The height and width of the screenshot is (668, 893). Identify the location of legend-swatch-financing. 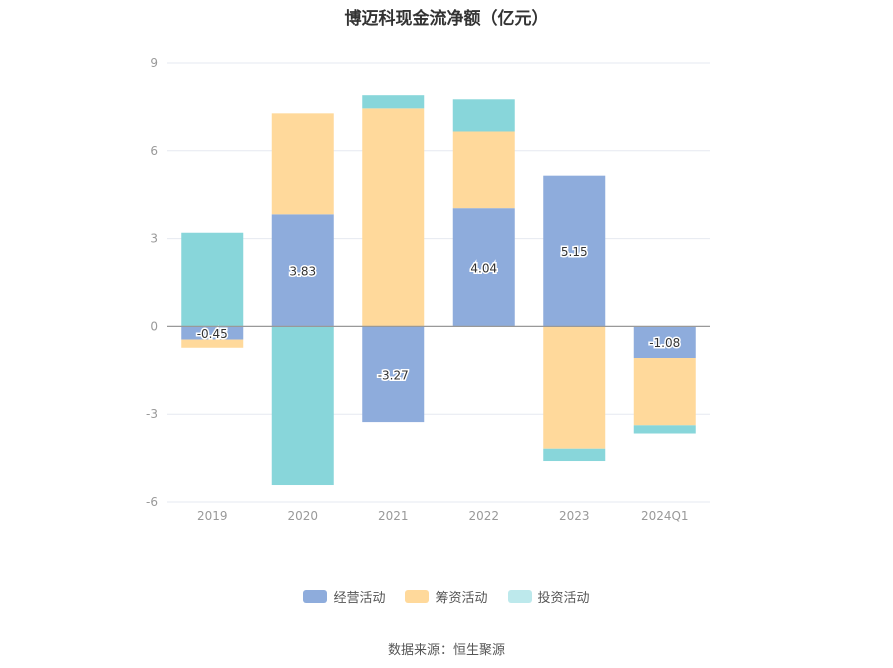
(417, 596).